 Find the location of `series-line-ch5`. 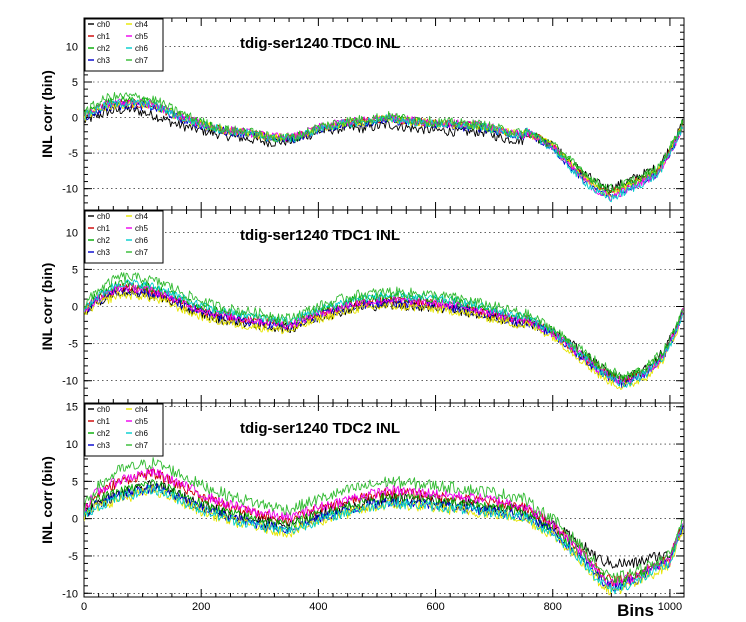

series-line-ch5 is located at coordinates (384, 334).